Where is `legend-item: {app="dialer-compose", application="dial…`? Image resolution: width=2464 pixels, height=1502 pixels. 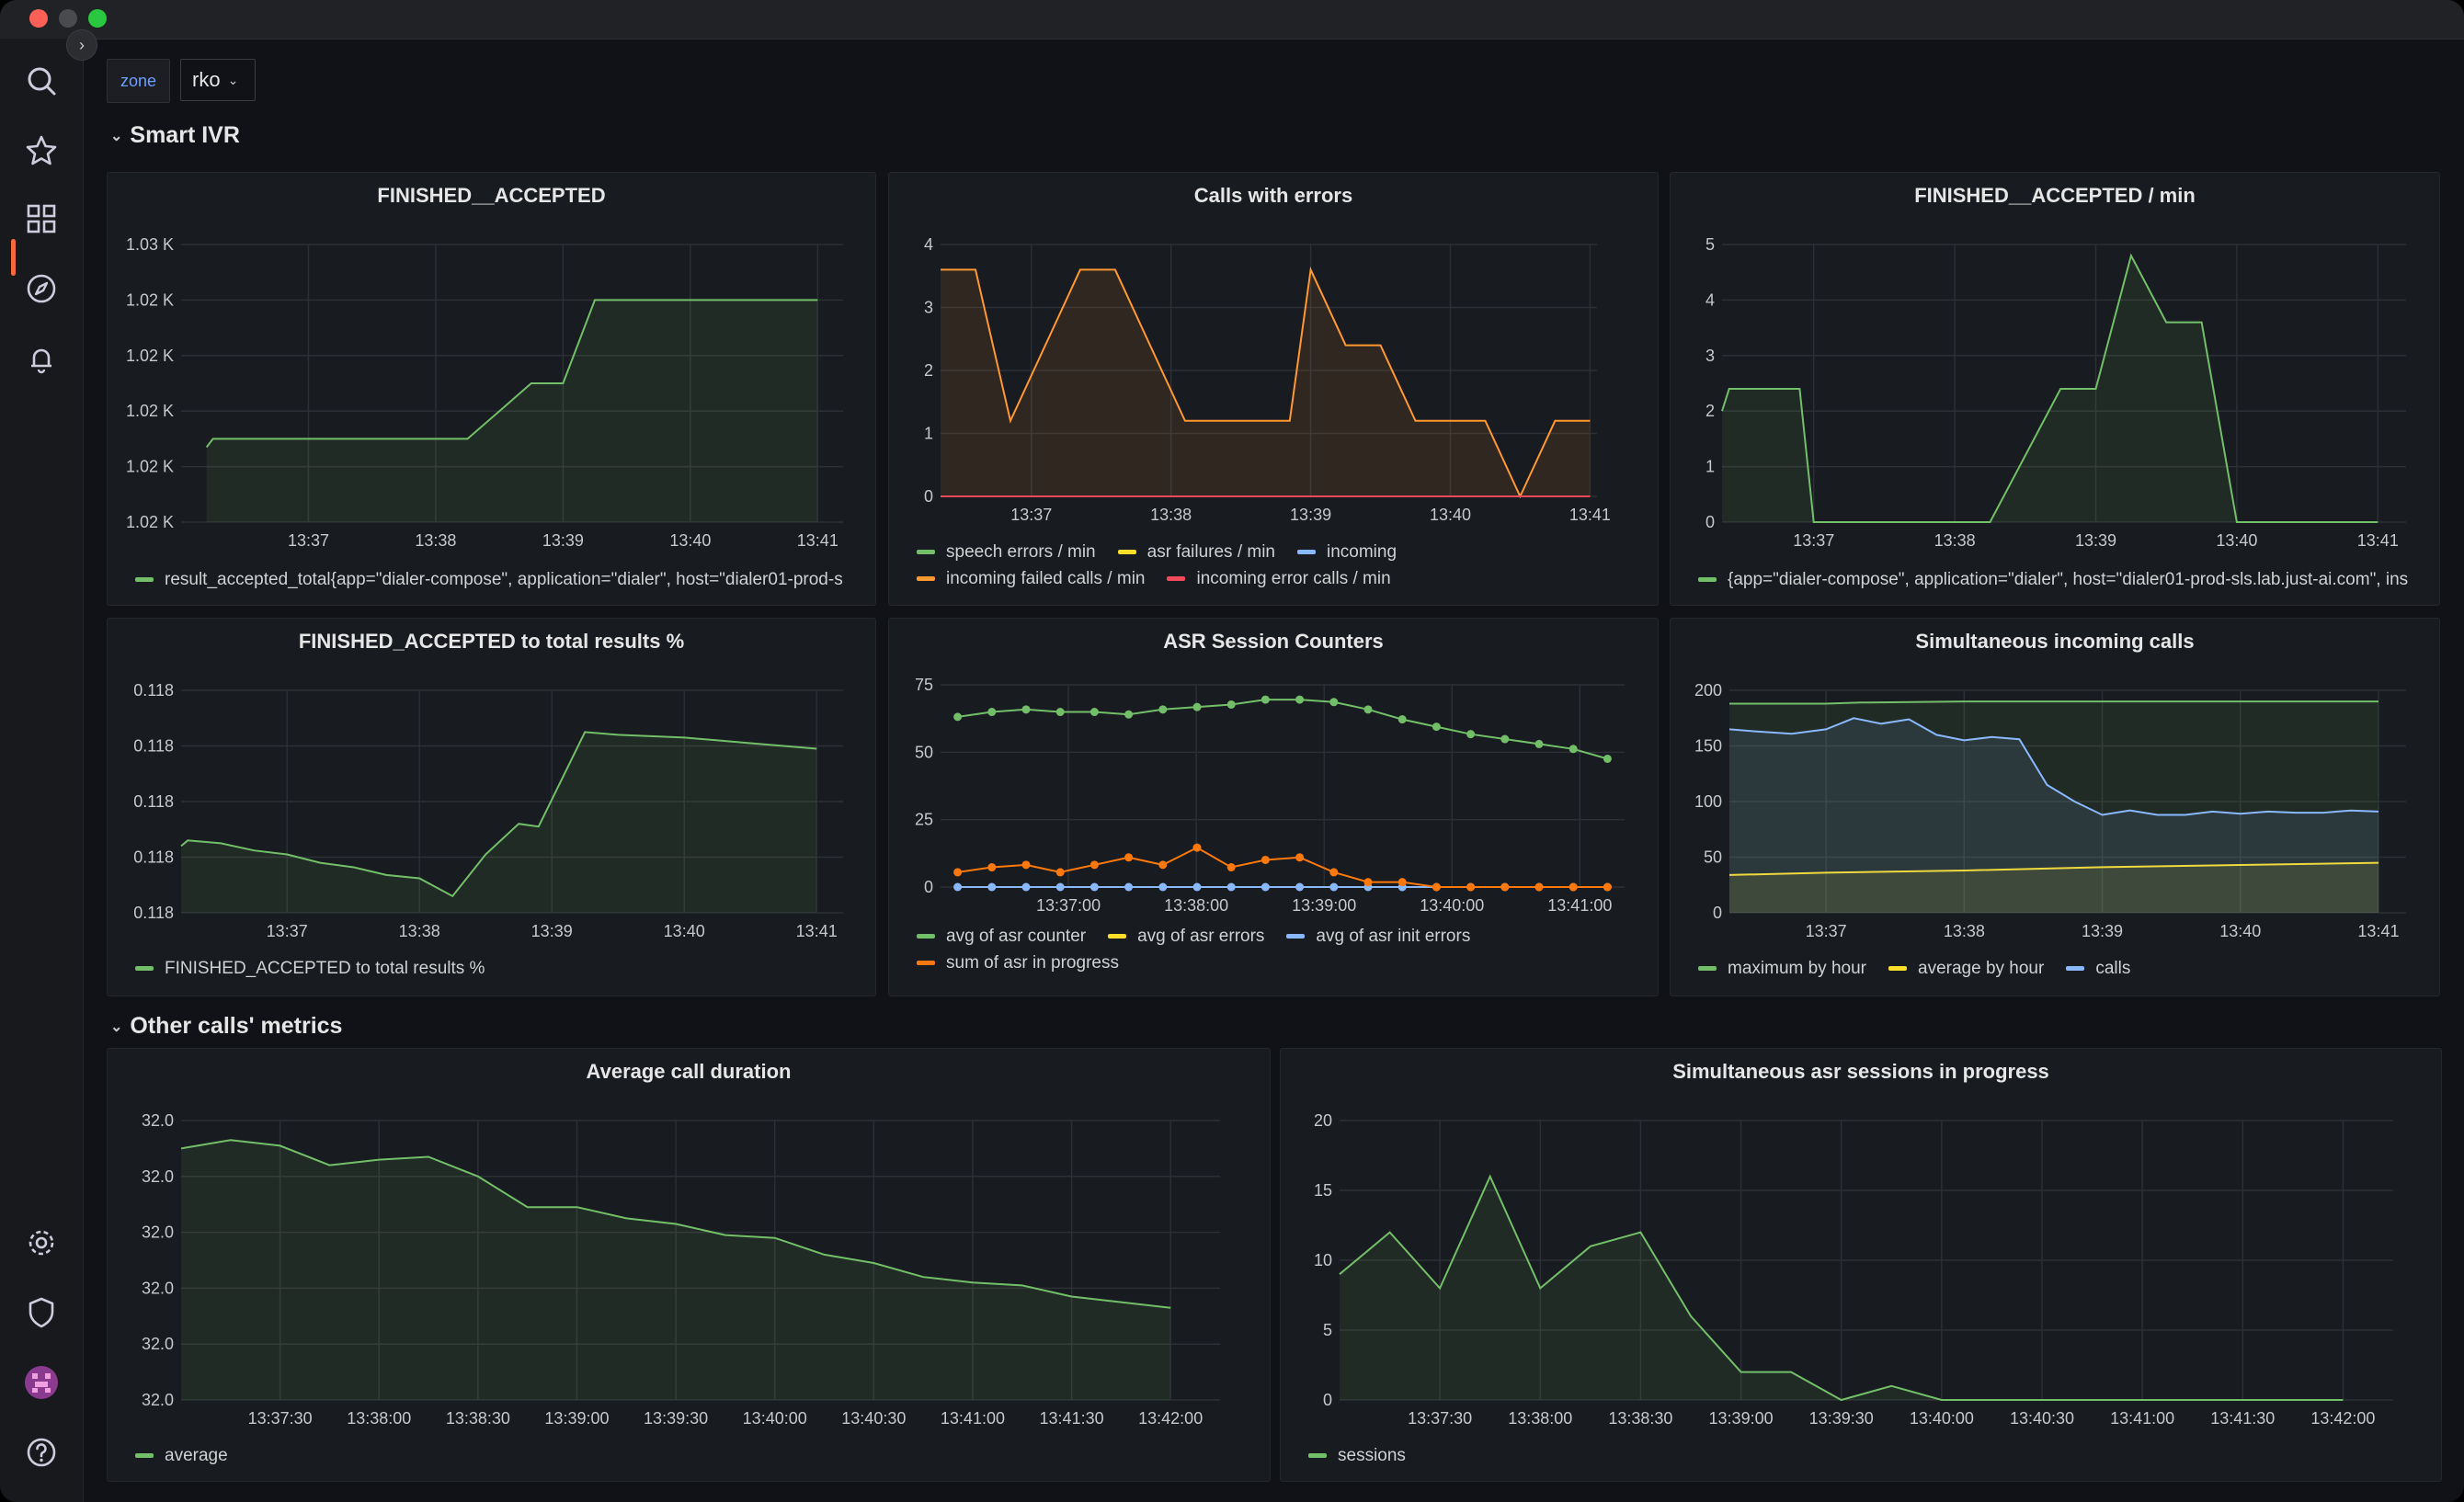
legend-item: {app="dialer-compose", application="dial… is located at coordinates (2053, 580).